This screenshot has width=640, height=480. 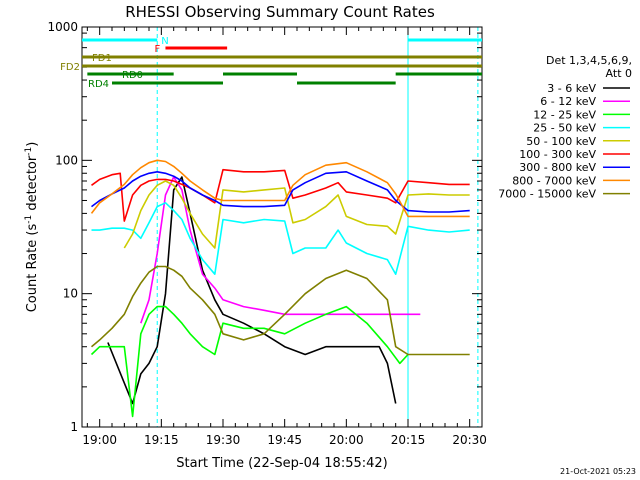 I want to click on series-line-800-7000kev, so click(x=280, y=188).